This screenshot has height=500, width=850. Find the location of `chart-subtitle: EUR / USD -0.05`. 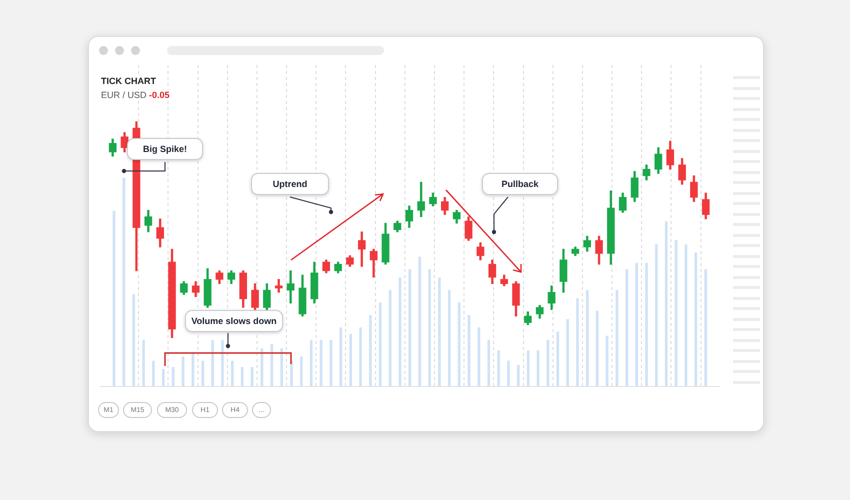

chart-subtitle: EUR / USD -0.05 is located at coordinates (135, 95).